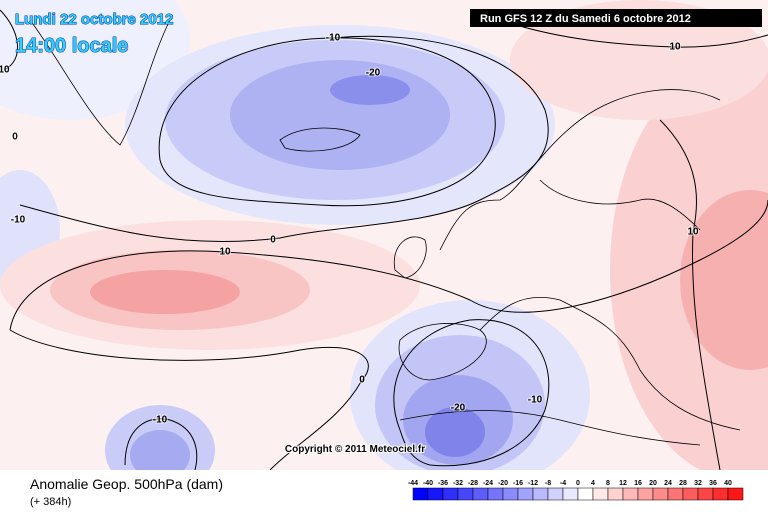 The width and height of the screenshot is (768, 512). Describe the element at coordinates (413, 483) in the screenshot. I see `legend-label: -44` at that location.